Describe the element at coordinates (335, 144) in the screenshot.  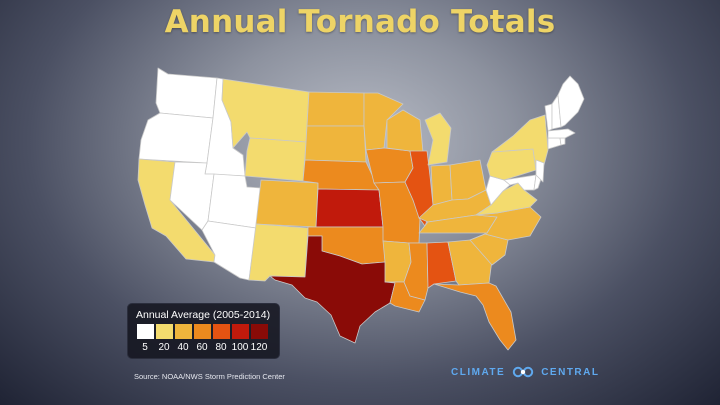
I see `state-sd` at that location.